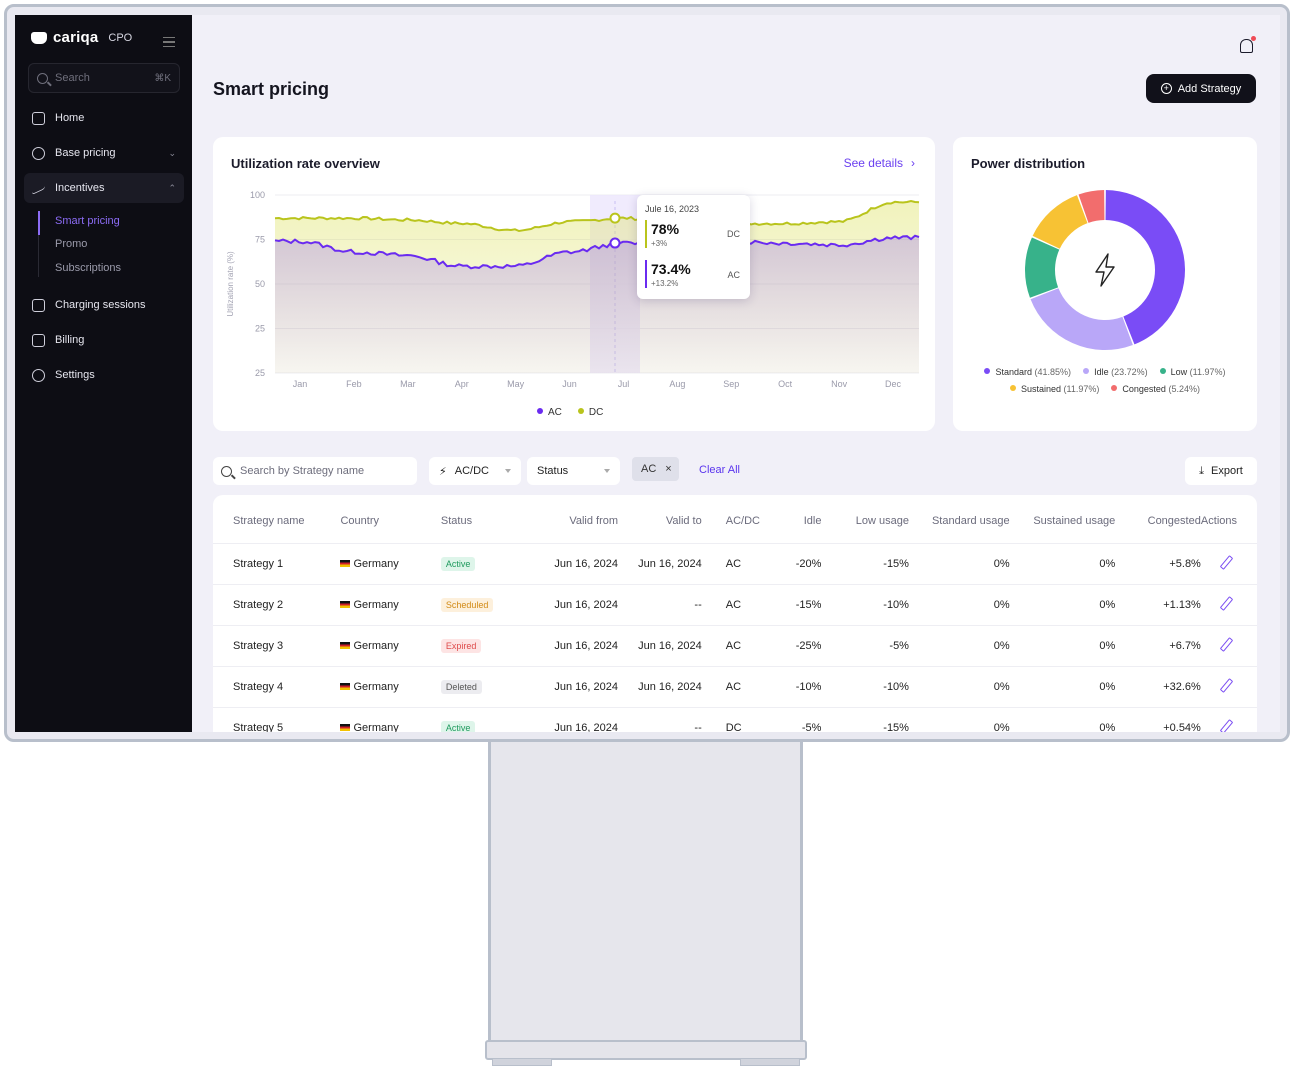 The image size is (1292, 1070). What do you see at coordinates (549, 412) in the screenshot?
I see `legend-ac: AC` at bounding box center [549, 412].